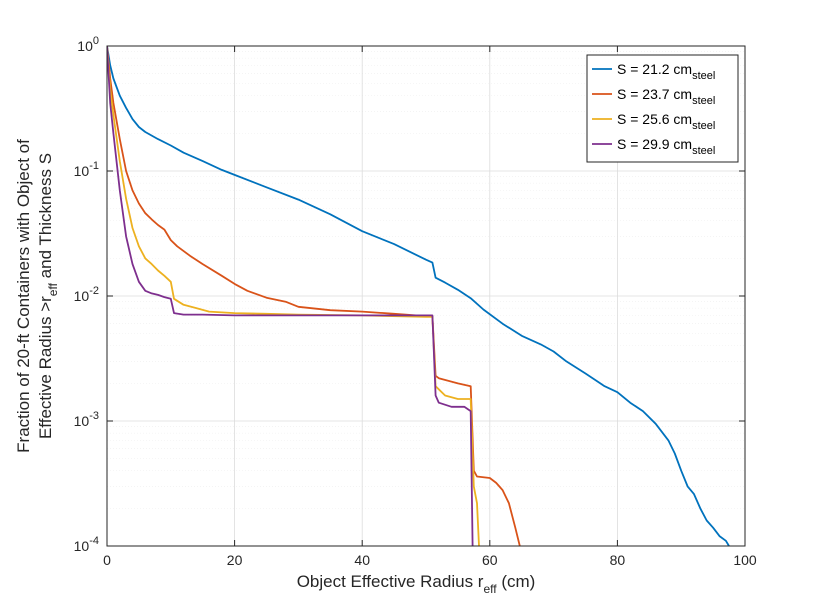 The width and height of the screenshot is (830, 610). I want to click on y-tick-labels: 10⁻⁴ 10⁻³ 10⁻² 10⁻¹ 10⁰, so click(86, 294).